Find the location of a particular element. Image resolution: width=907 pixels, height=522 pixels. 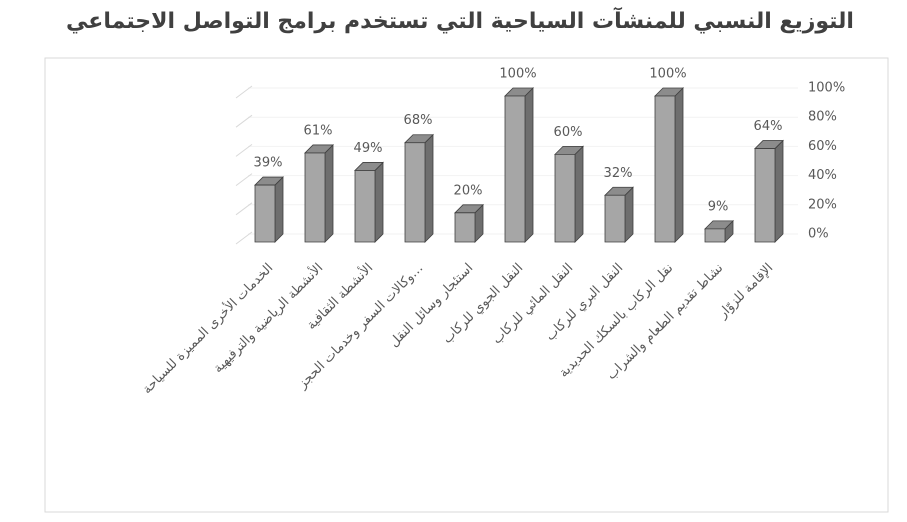

x-tick-label: استئجار وسائل النقل is located at coordinates (432, 306).